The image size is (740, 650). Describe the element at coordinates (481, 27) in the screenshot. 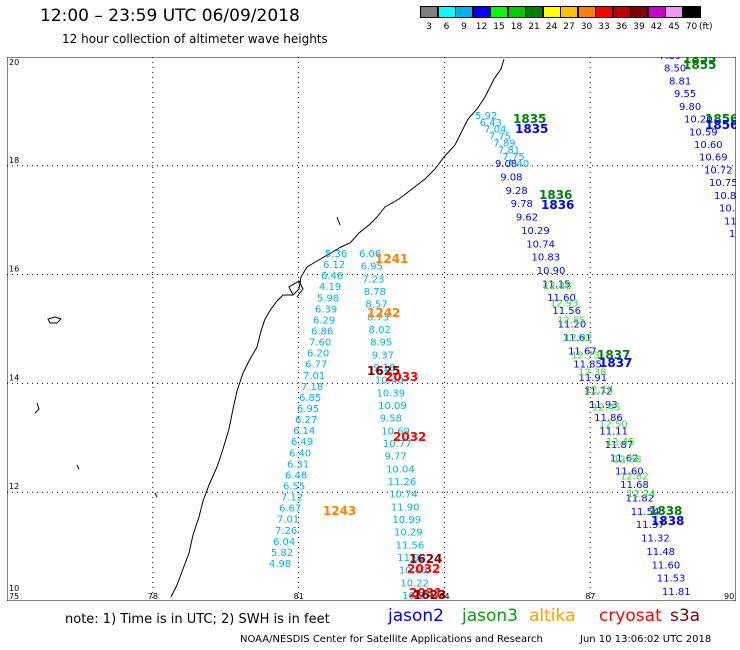

I see `color-swatch-label: 12` at that location.